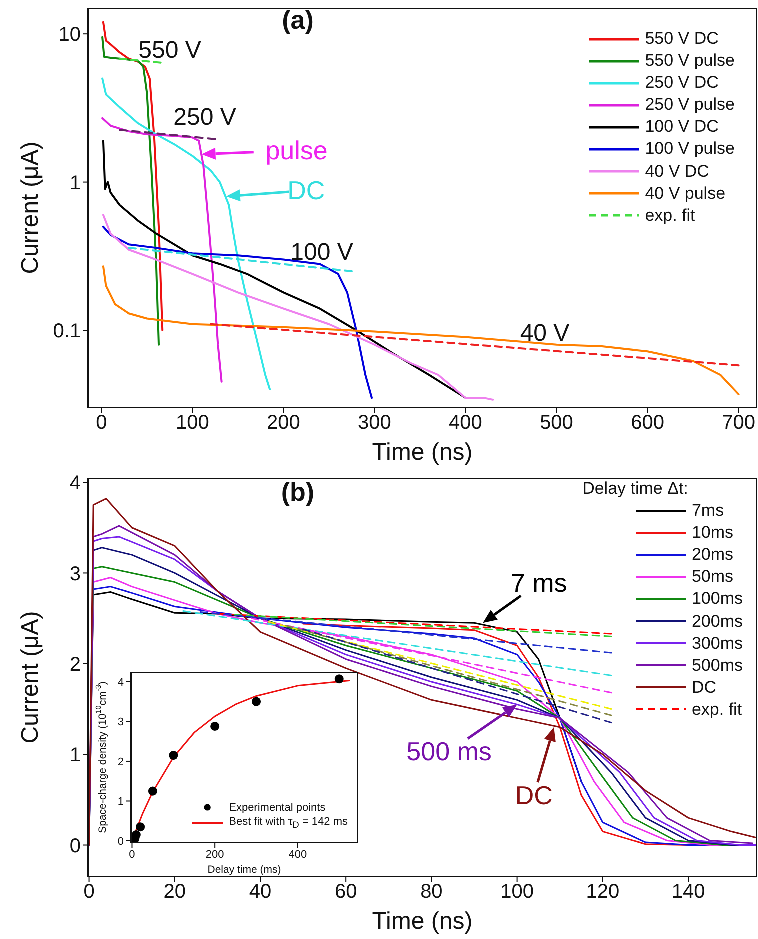 This screenshot has height=939, width=758. Describe the element at coordinates (713, 577) in the screenshot. I see `legend-label: 50ms` at that location.